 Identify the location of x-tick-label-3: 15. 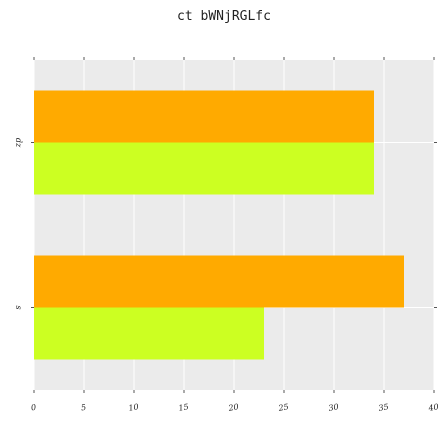
(184, 407).